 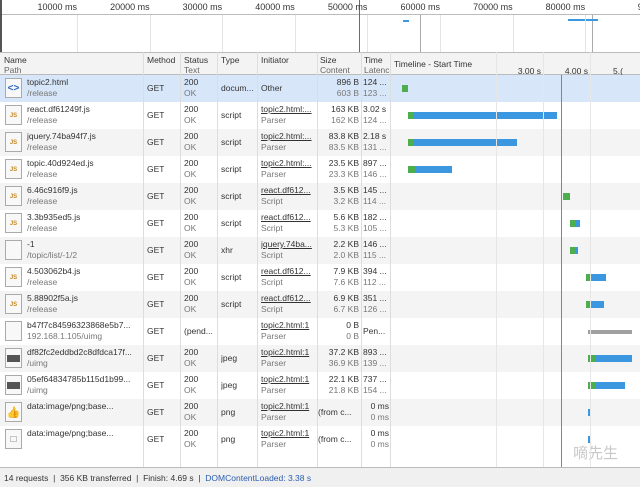 What do you see at coordinates (379, 444) in the screenshot?
I see `request-latency: 0 ms` at bounding box center [379, 444].